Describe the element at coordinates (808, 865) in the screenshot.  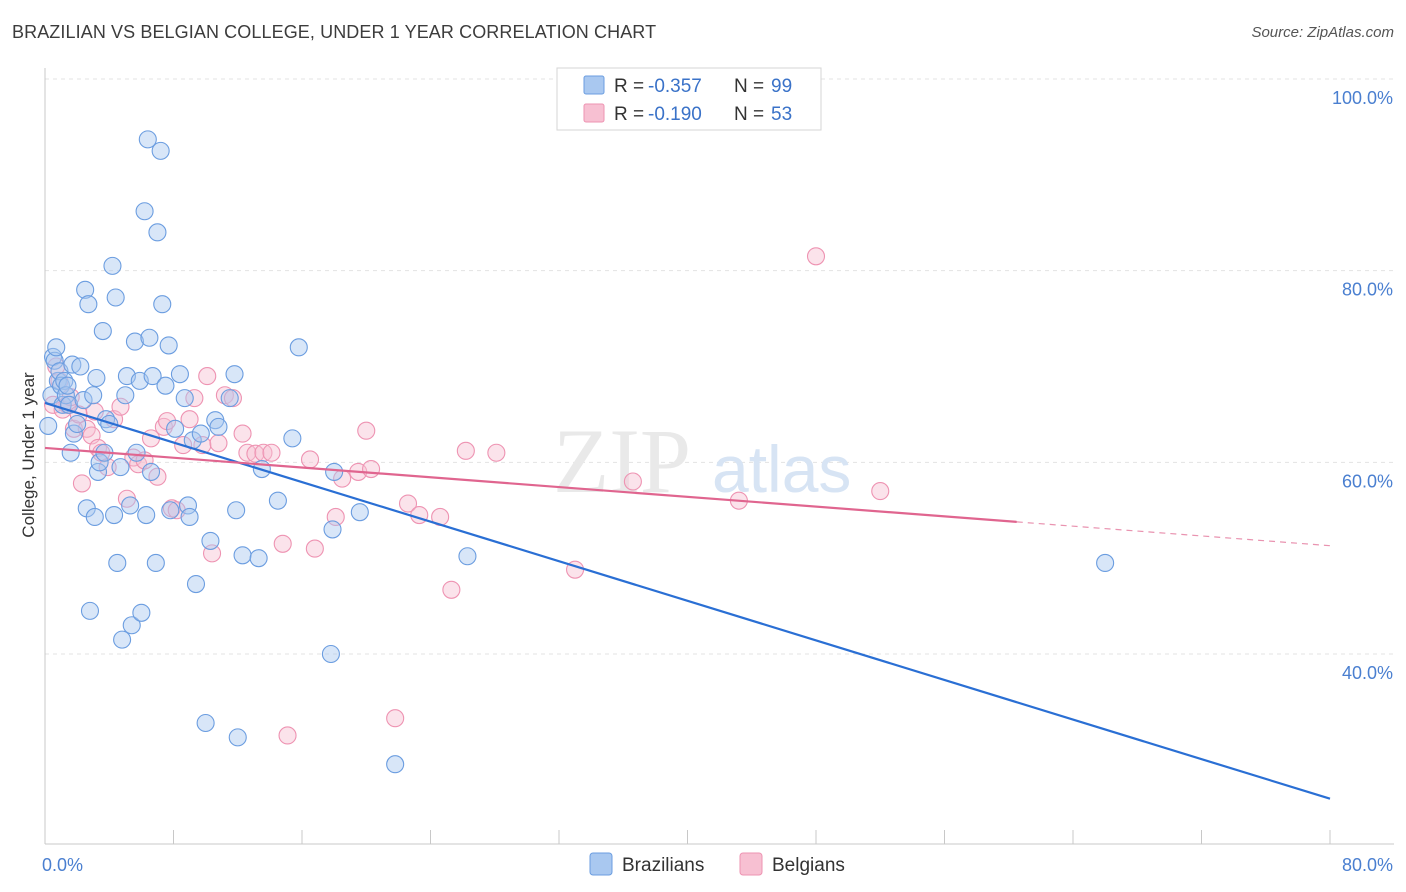
I see `legend-label-belgians: Belgians` at that location.